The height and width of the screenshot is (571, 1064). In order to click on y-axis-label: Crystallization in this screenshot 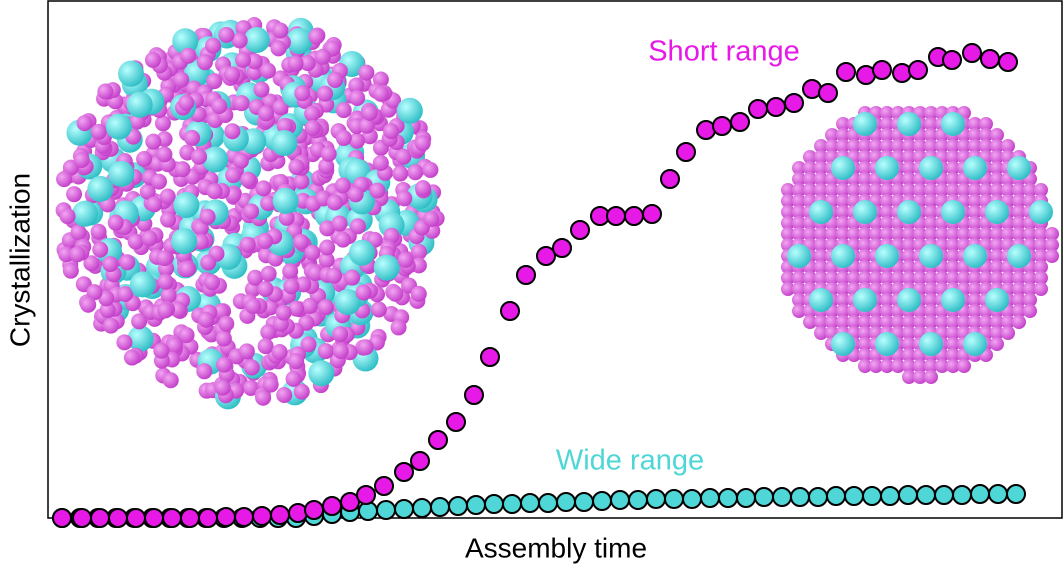, I will do `click(19, 260)`.